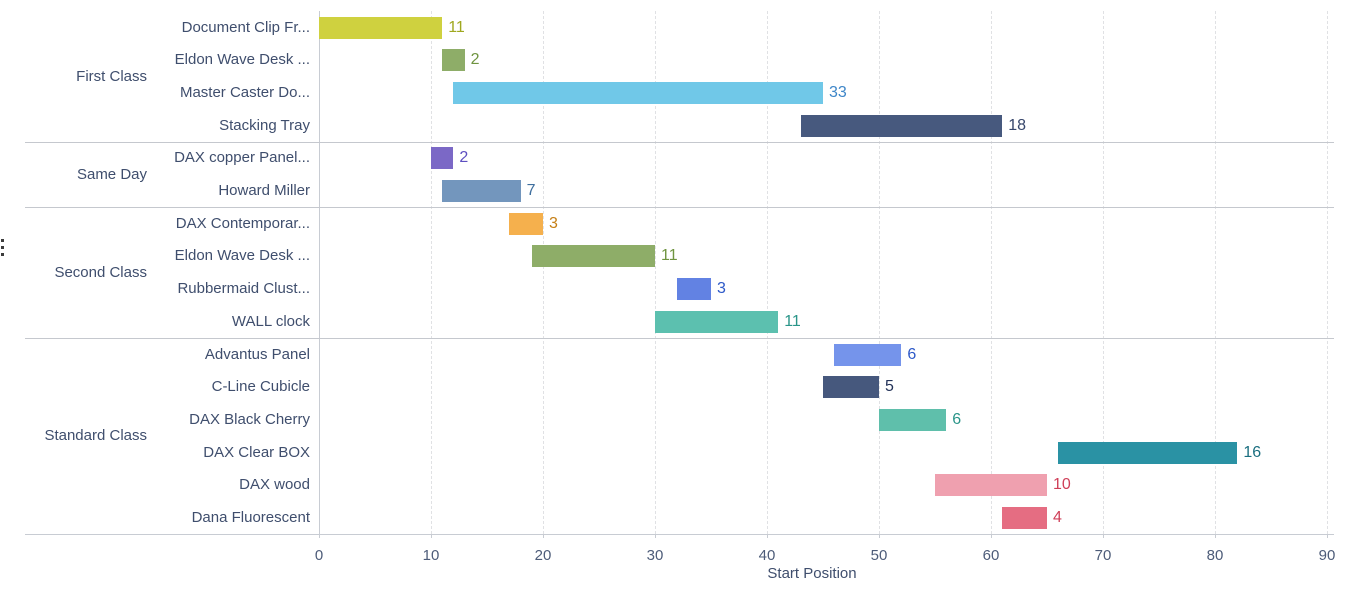 This screenshot has height=611, width=1358. I want to click on category-label: Dana Fluorescent, so click(250, 517).